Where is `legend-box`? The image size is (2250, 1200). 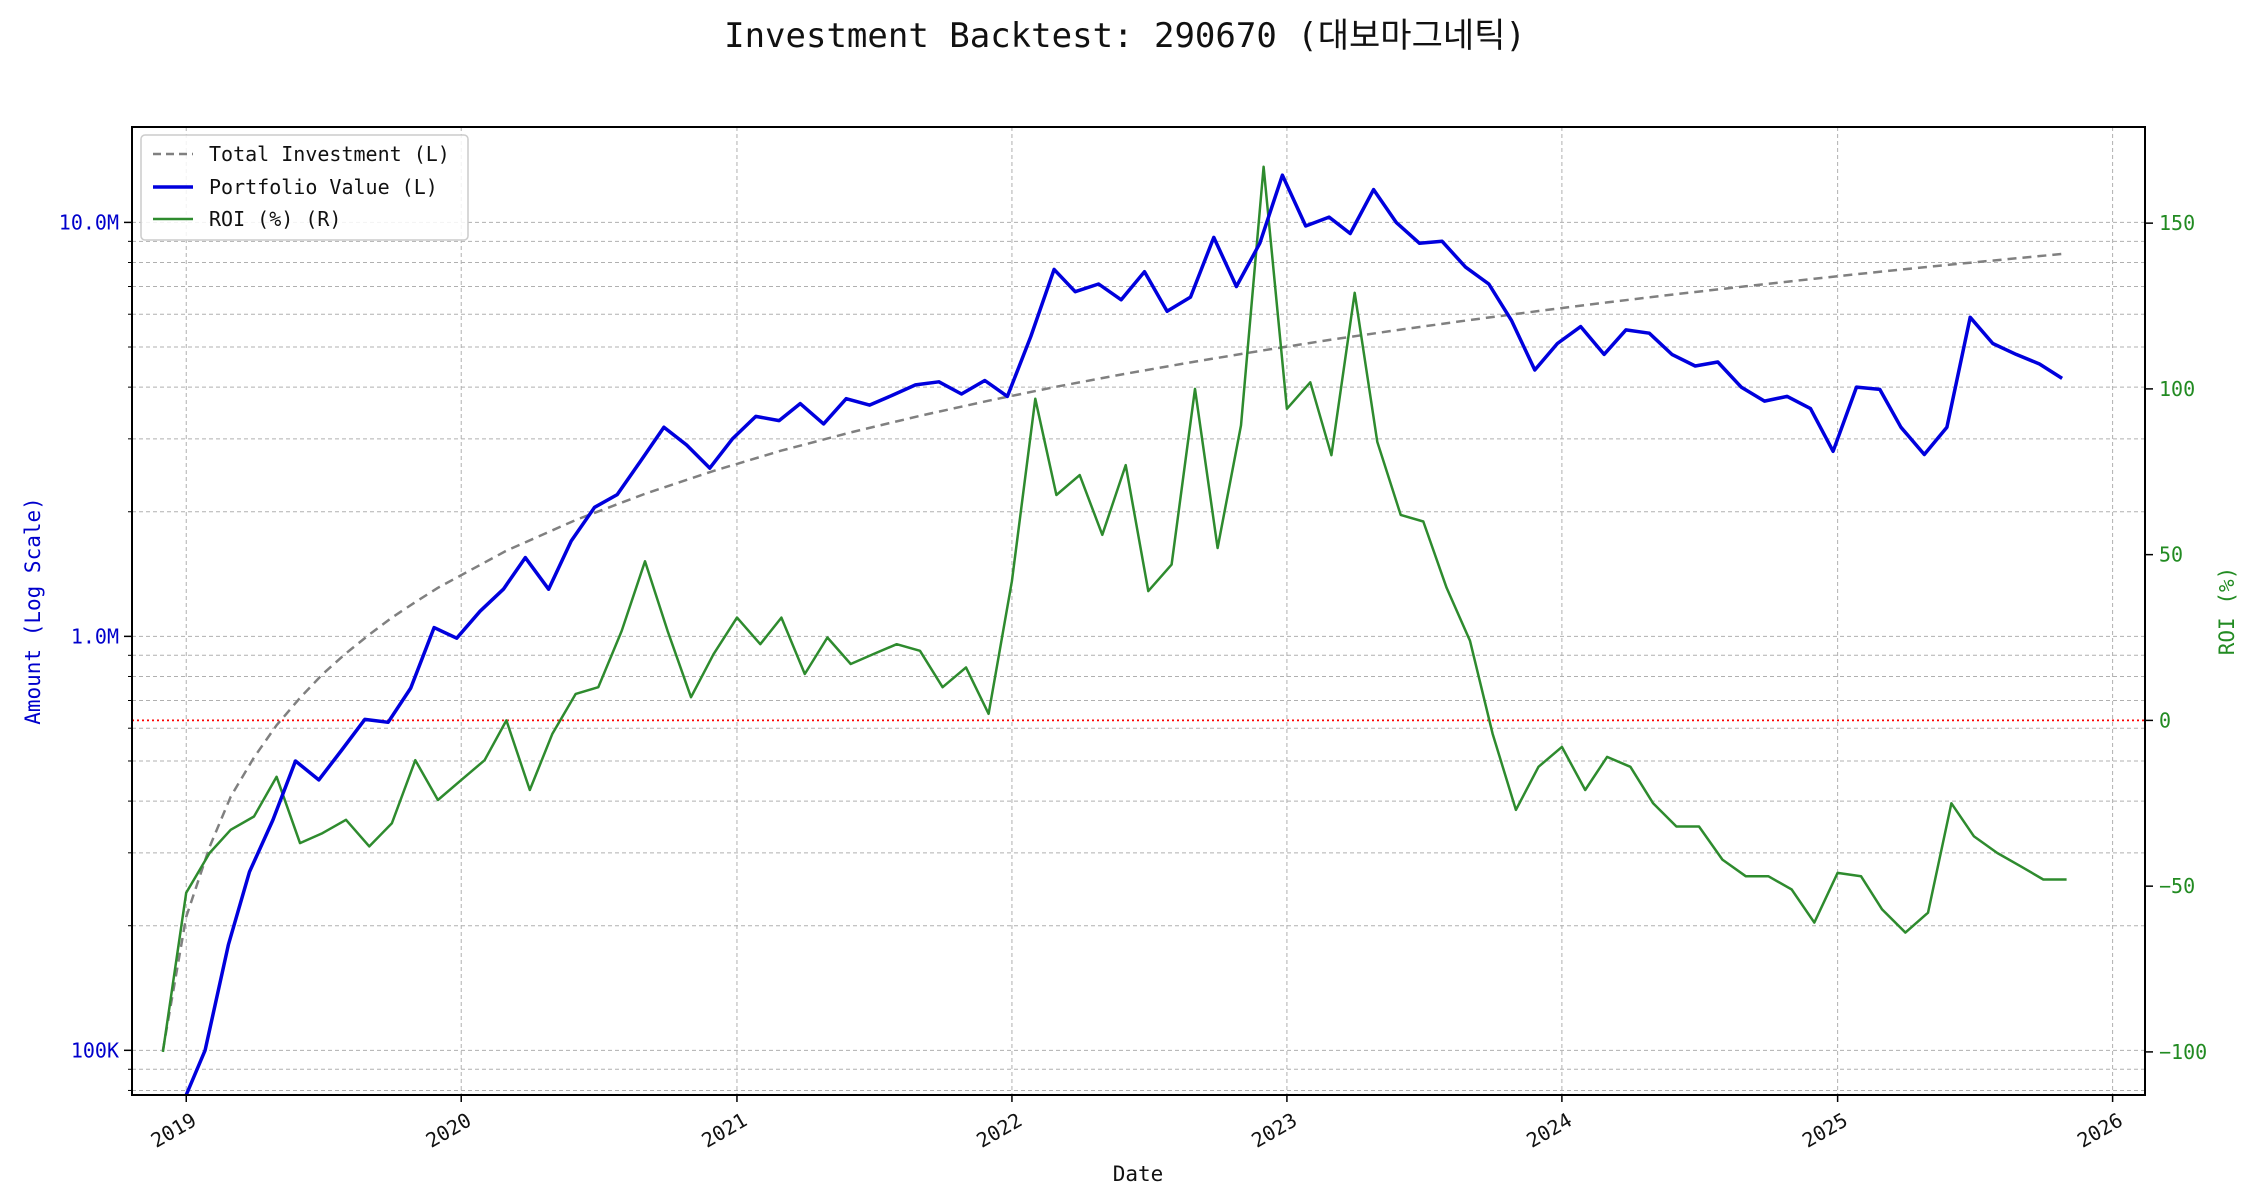
legend-box is located at coordinates (304, 187).